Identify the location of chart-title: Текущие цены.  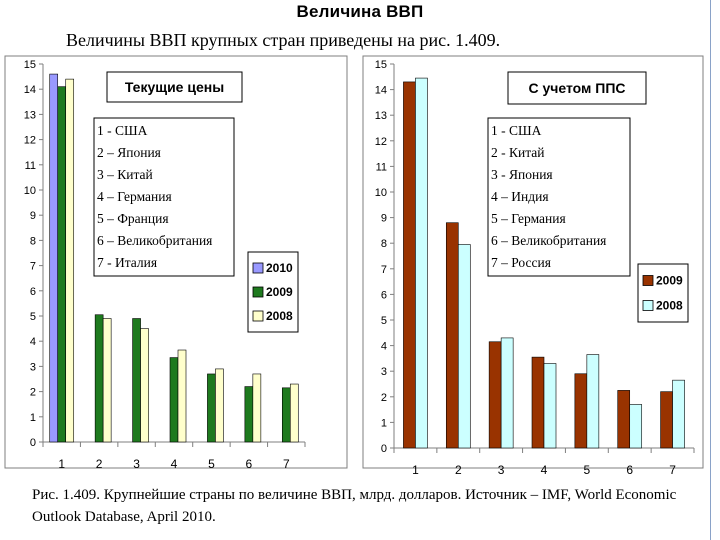
(174, 87).